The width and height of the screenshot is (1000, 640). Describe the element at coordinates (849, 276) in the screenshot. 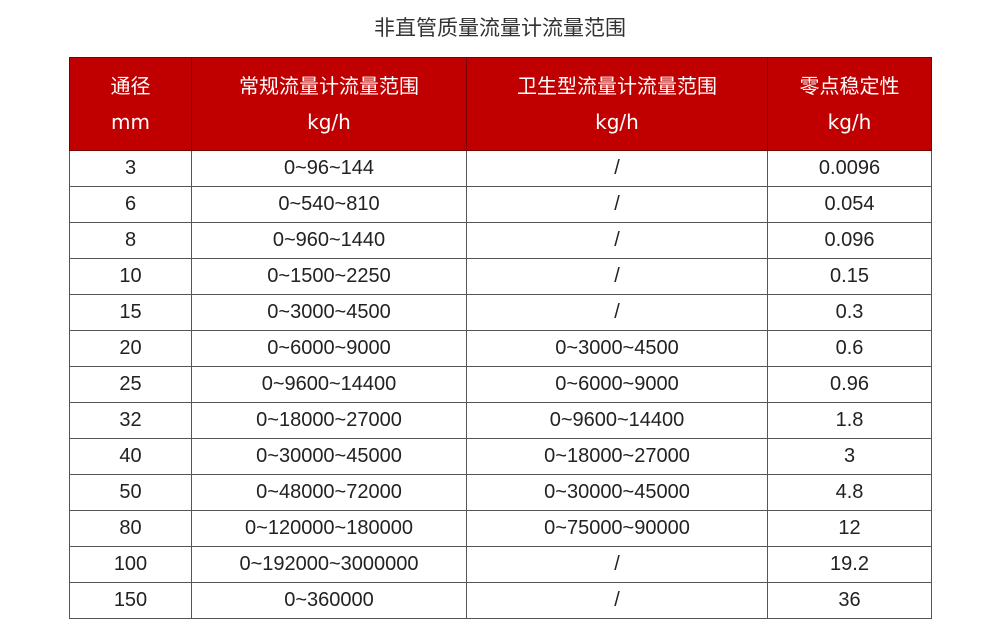

I see `cell-zero-stability: 0.15` at that location.